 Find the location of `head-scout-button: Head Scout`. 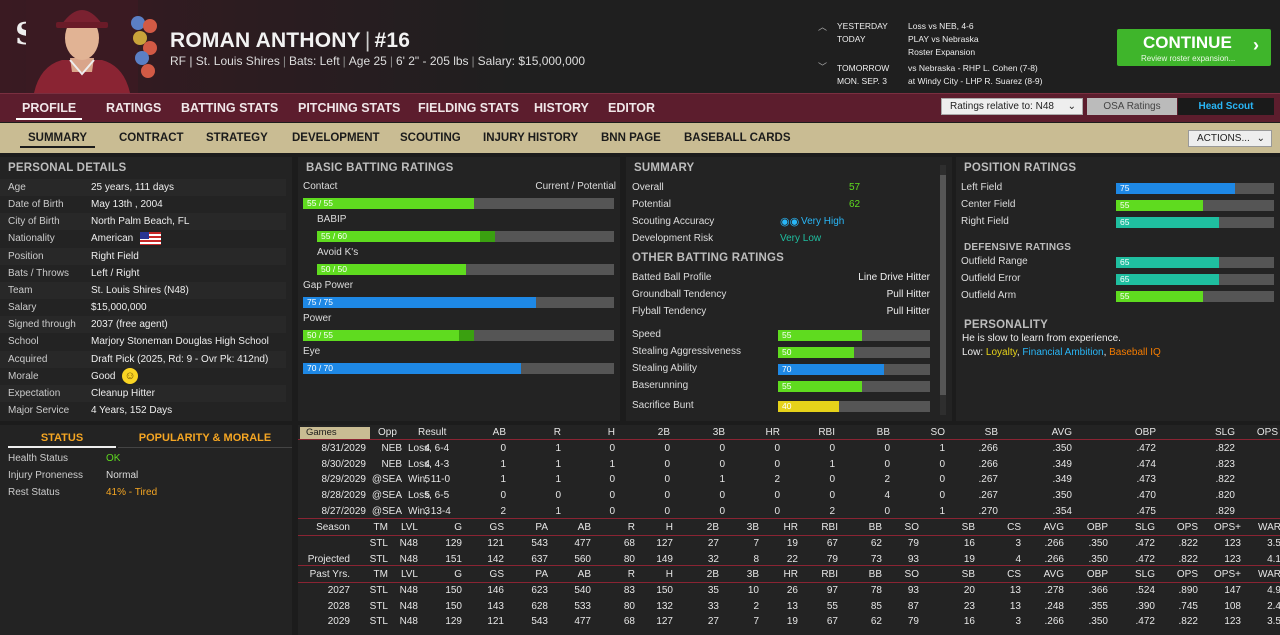

head-scout-button: Head Scout is located at coordinates (1226, 106).